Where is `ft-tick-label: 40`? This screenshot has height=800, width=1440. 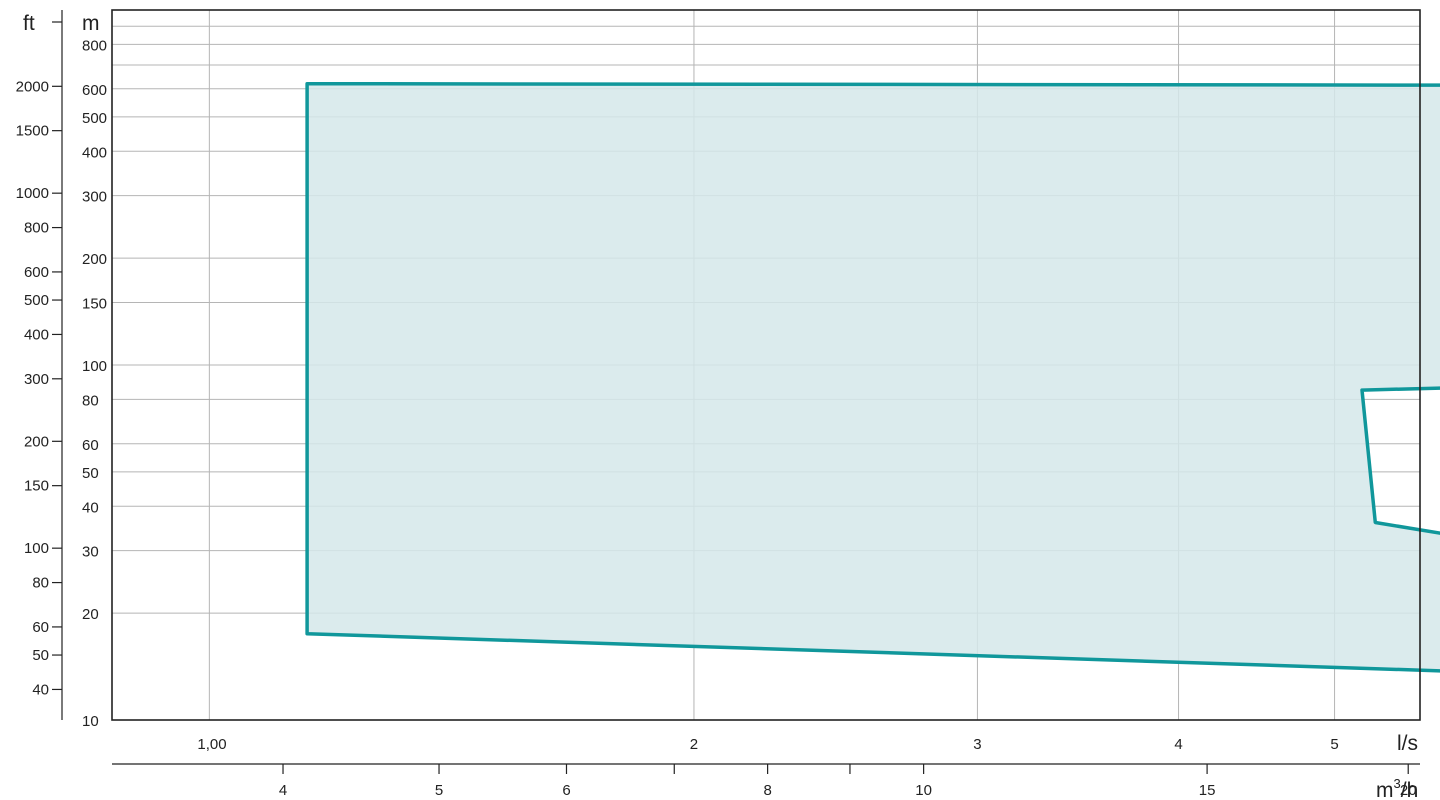 ft-tick-label: 40 is located at coordinates (40, 689).